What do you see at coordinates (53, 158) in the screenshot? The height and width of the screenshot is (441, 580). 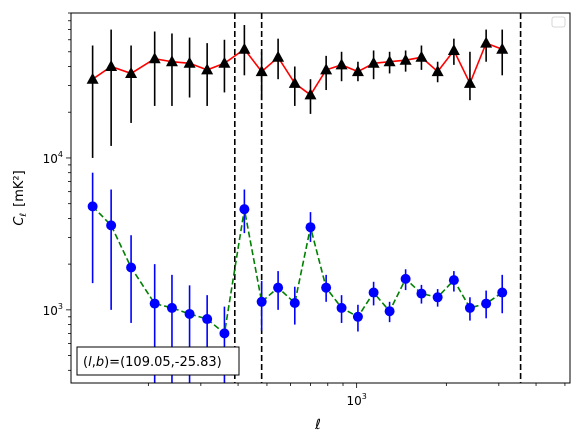 I see `y-tick-label: 10⁴` at bounding box center [53, 158].